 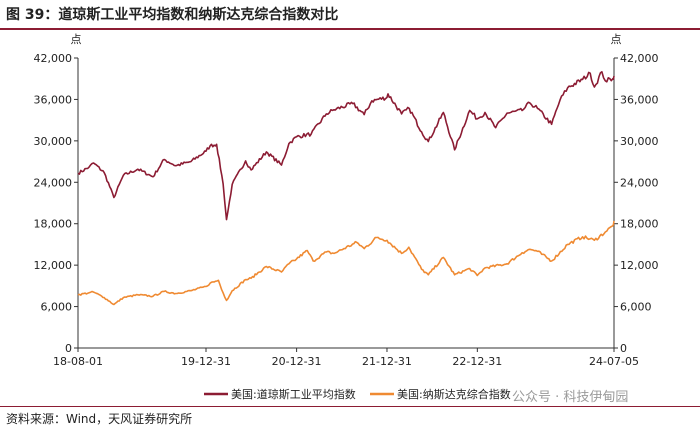 What do you see at coordinates (53, 265) in the screenshot?
I see `y-tick-label-left: 12,000` at bounding box center [53, 265].